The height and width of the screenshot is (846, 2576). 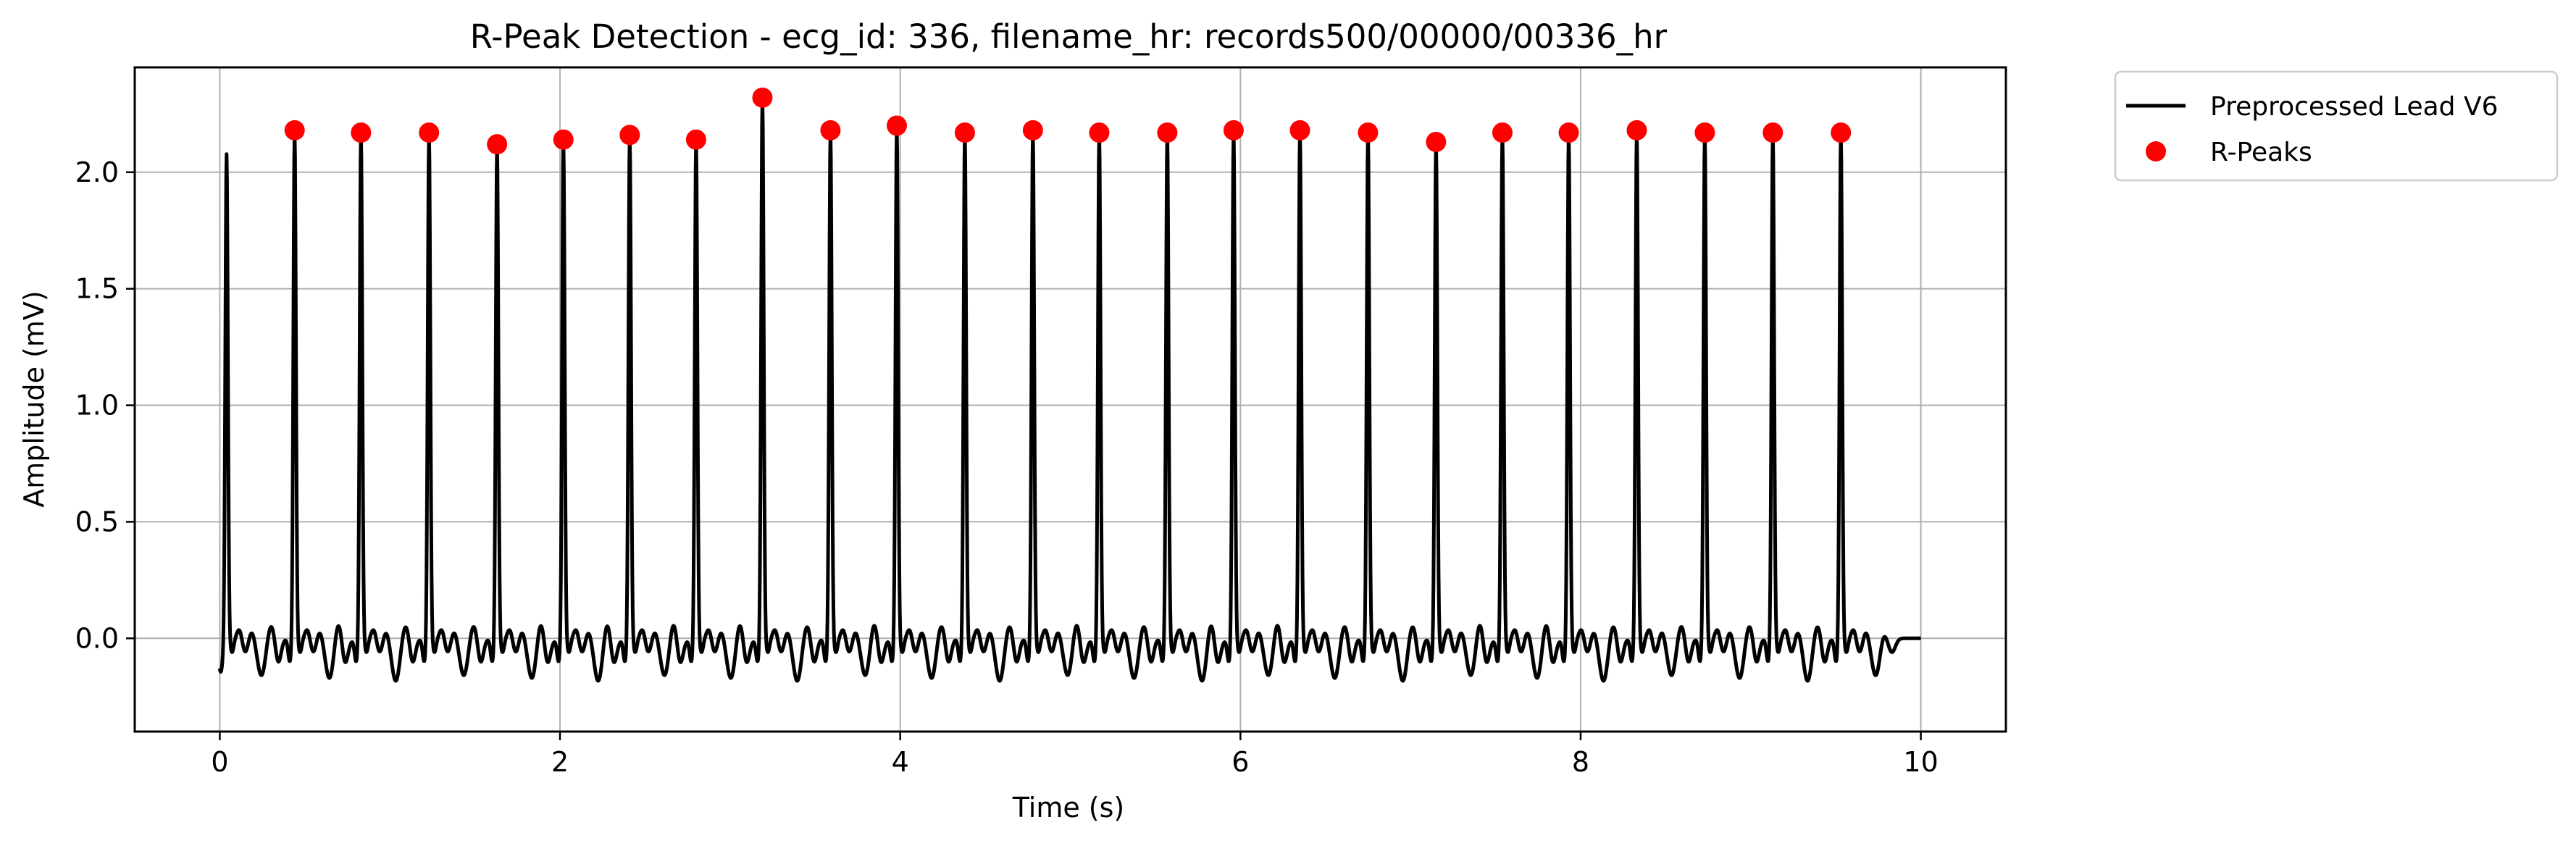 What do you see at coordinates (1075, 755) in the screenshot?
I see `x-axis-ticks: 0 2 4 6 8 10` at bounding box center [1075, 755].